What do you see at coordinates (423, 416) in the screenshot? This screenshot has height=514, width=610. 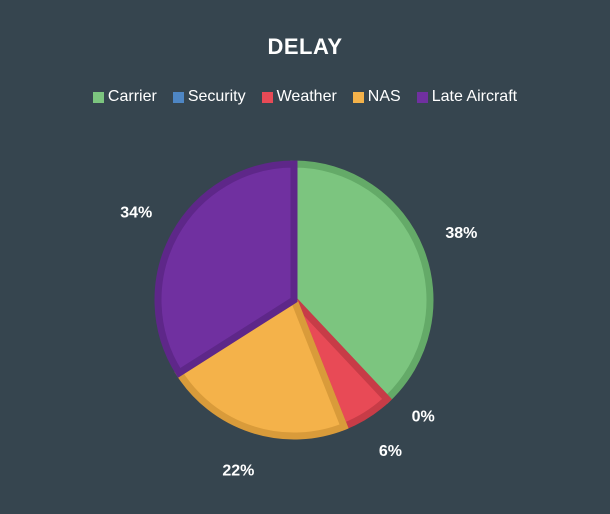 I see `data-label-security: 0%` at bounding box center [423, 416].